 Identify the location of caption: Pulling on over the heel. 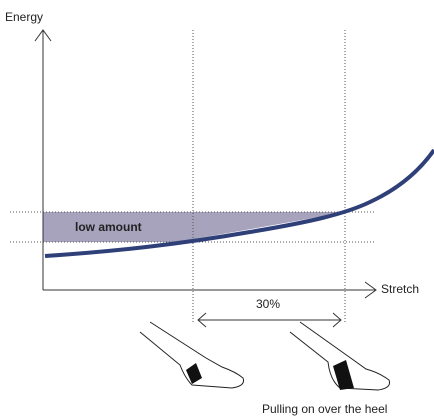
(324, 409).